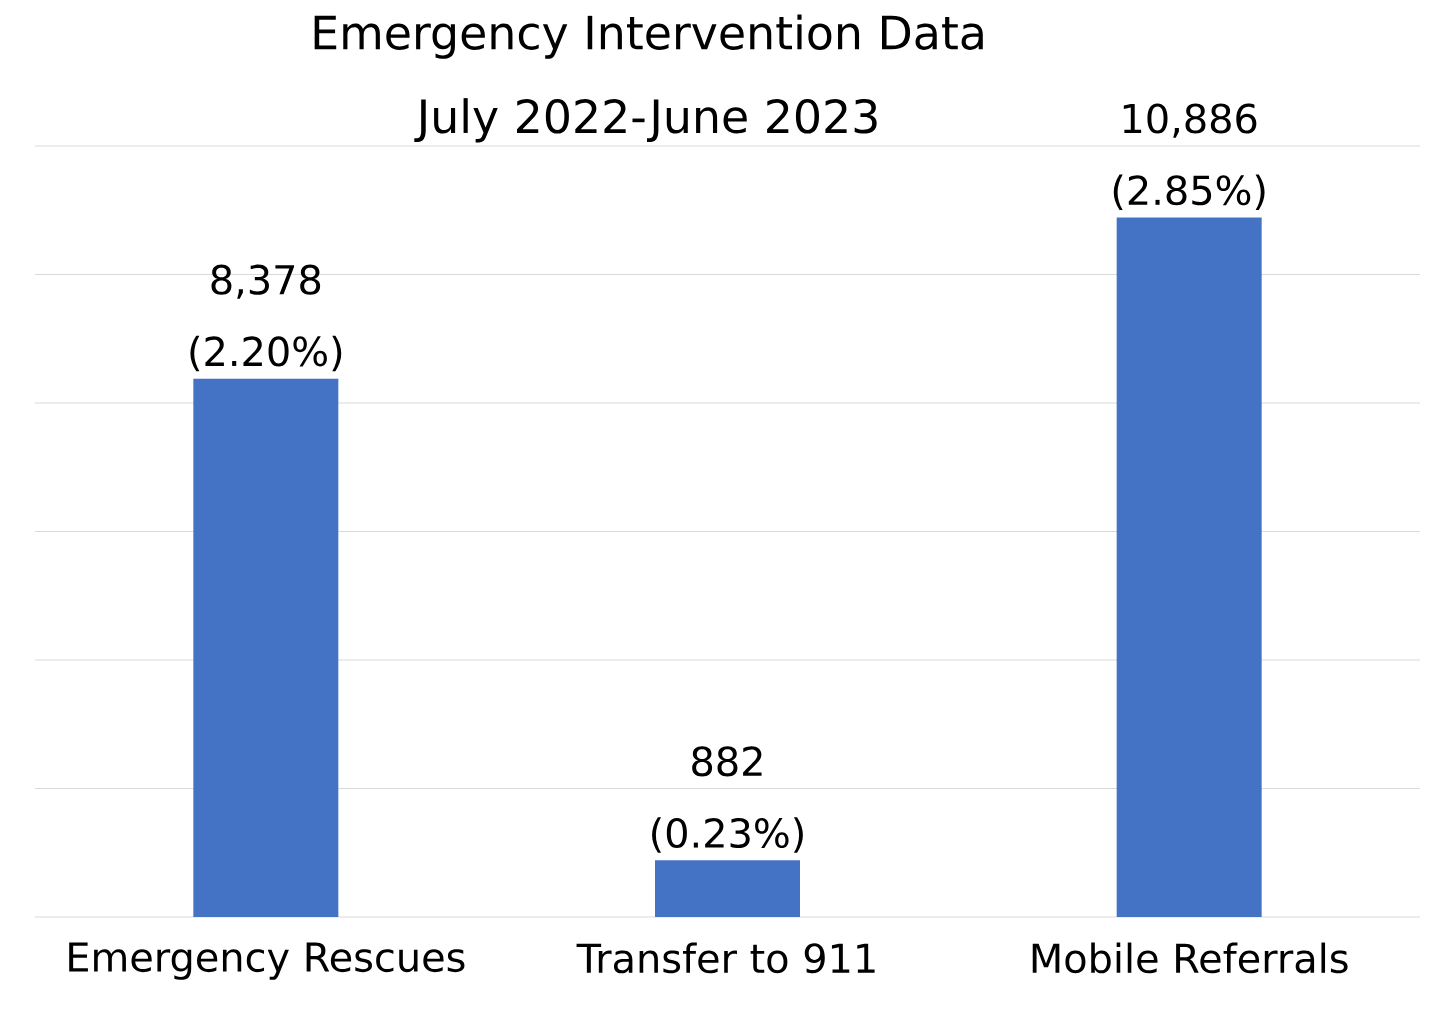 Image resolution: width=1429 pixels, height=1027 pixels. What do you see at coordinates (1190, 958) in the screenshot?
I see `x-tick-label: Mobile Referrals` at bounding box center [1190, 958].